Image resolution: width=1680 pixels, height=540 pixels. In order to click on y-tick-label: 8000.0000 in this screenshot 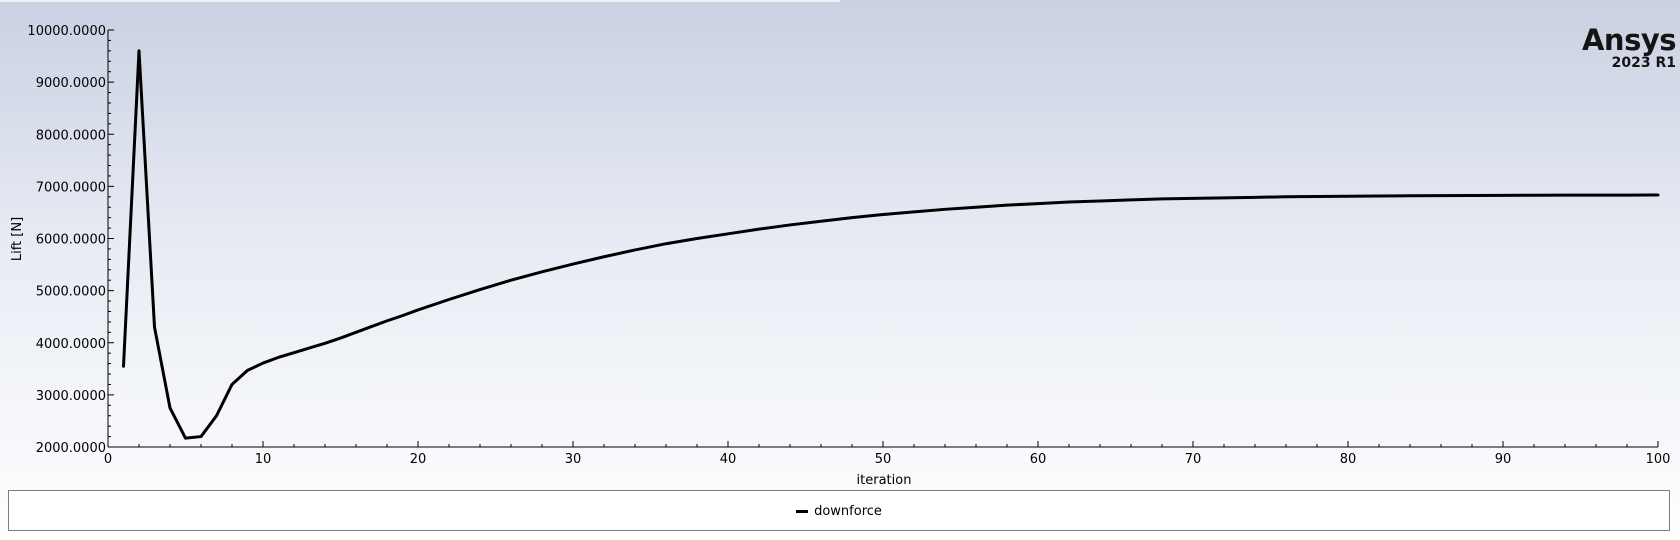, I will do `click(71, 135)`.